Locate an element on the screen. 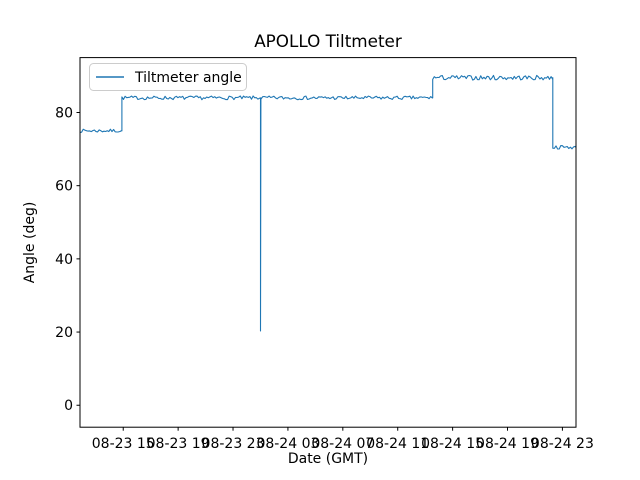 This screenshot has width=640, height=480. y-tick-label: 60 is located at coordinates (64, 187).